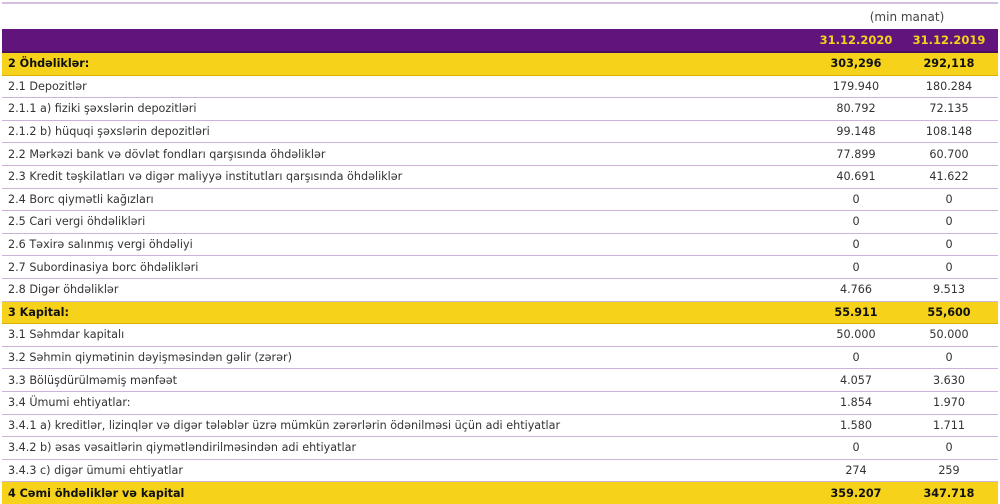  What do you see at coordinates (949, 109) in the screenshot?
I see `value-2019: 72.135` at bounding box center [949, 109].